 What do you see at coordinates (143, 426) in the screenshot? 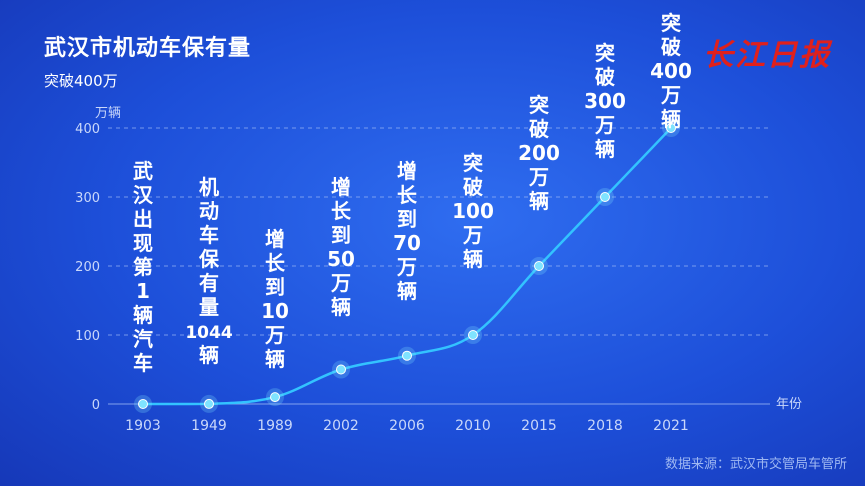
I see `x-tick-label: 1903` at bounding box center [143, 426].